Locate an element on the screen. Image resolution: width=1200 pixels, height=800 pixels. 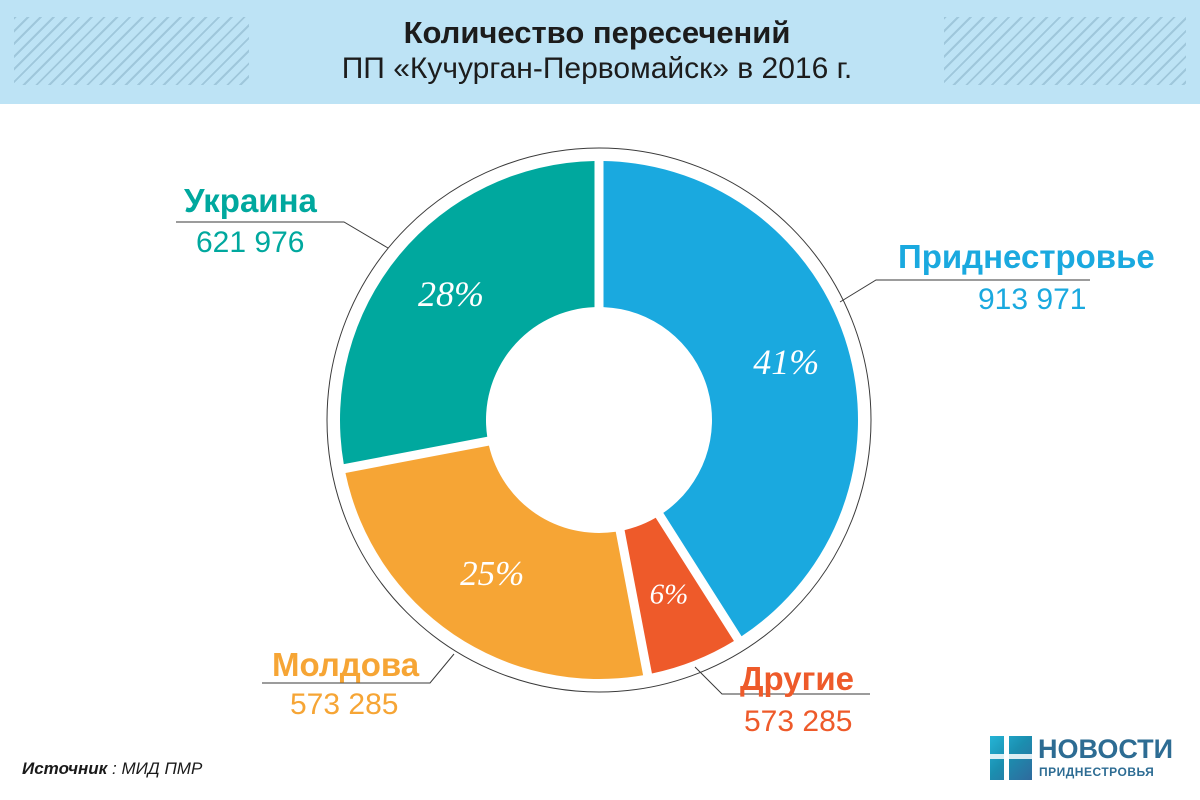
chart-title: Количество пересечений is located at coordinates (597, 32).